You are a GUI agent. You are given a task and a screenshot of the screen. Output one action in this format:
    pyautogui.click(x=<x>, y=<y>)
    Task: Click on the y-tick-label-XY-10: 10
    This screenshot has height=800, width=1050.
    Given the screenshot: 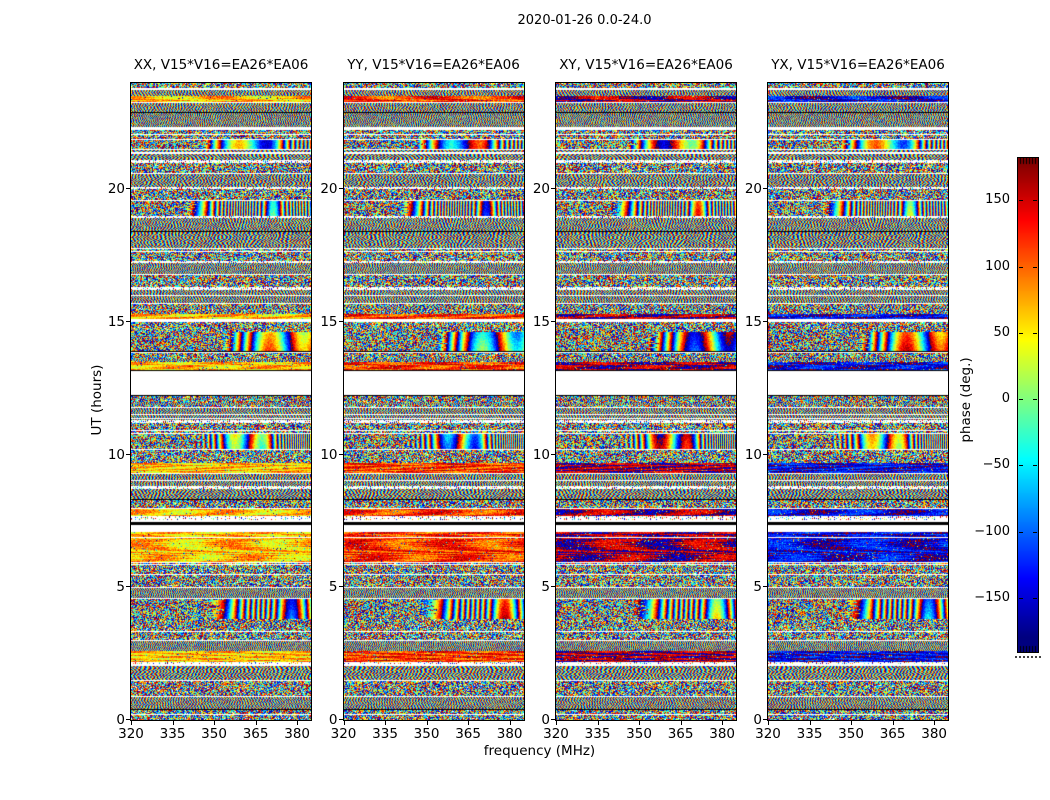 What is the action you would take?
    pyautogui.click(x=541, y=454)
    